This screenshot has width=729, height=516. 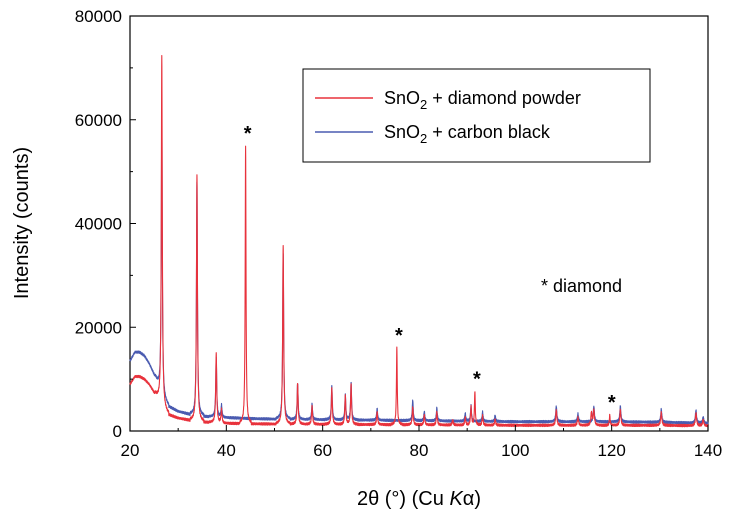 What do you see at coordinates (98, 16) in the screenshot?
I see `y-tick-label: 80000` at bounding box center [98, 16].